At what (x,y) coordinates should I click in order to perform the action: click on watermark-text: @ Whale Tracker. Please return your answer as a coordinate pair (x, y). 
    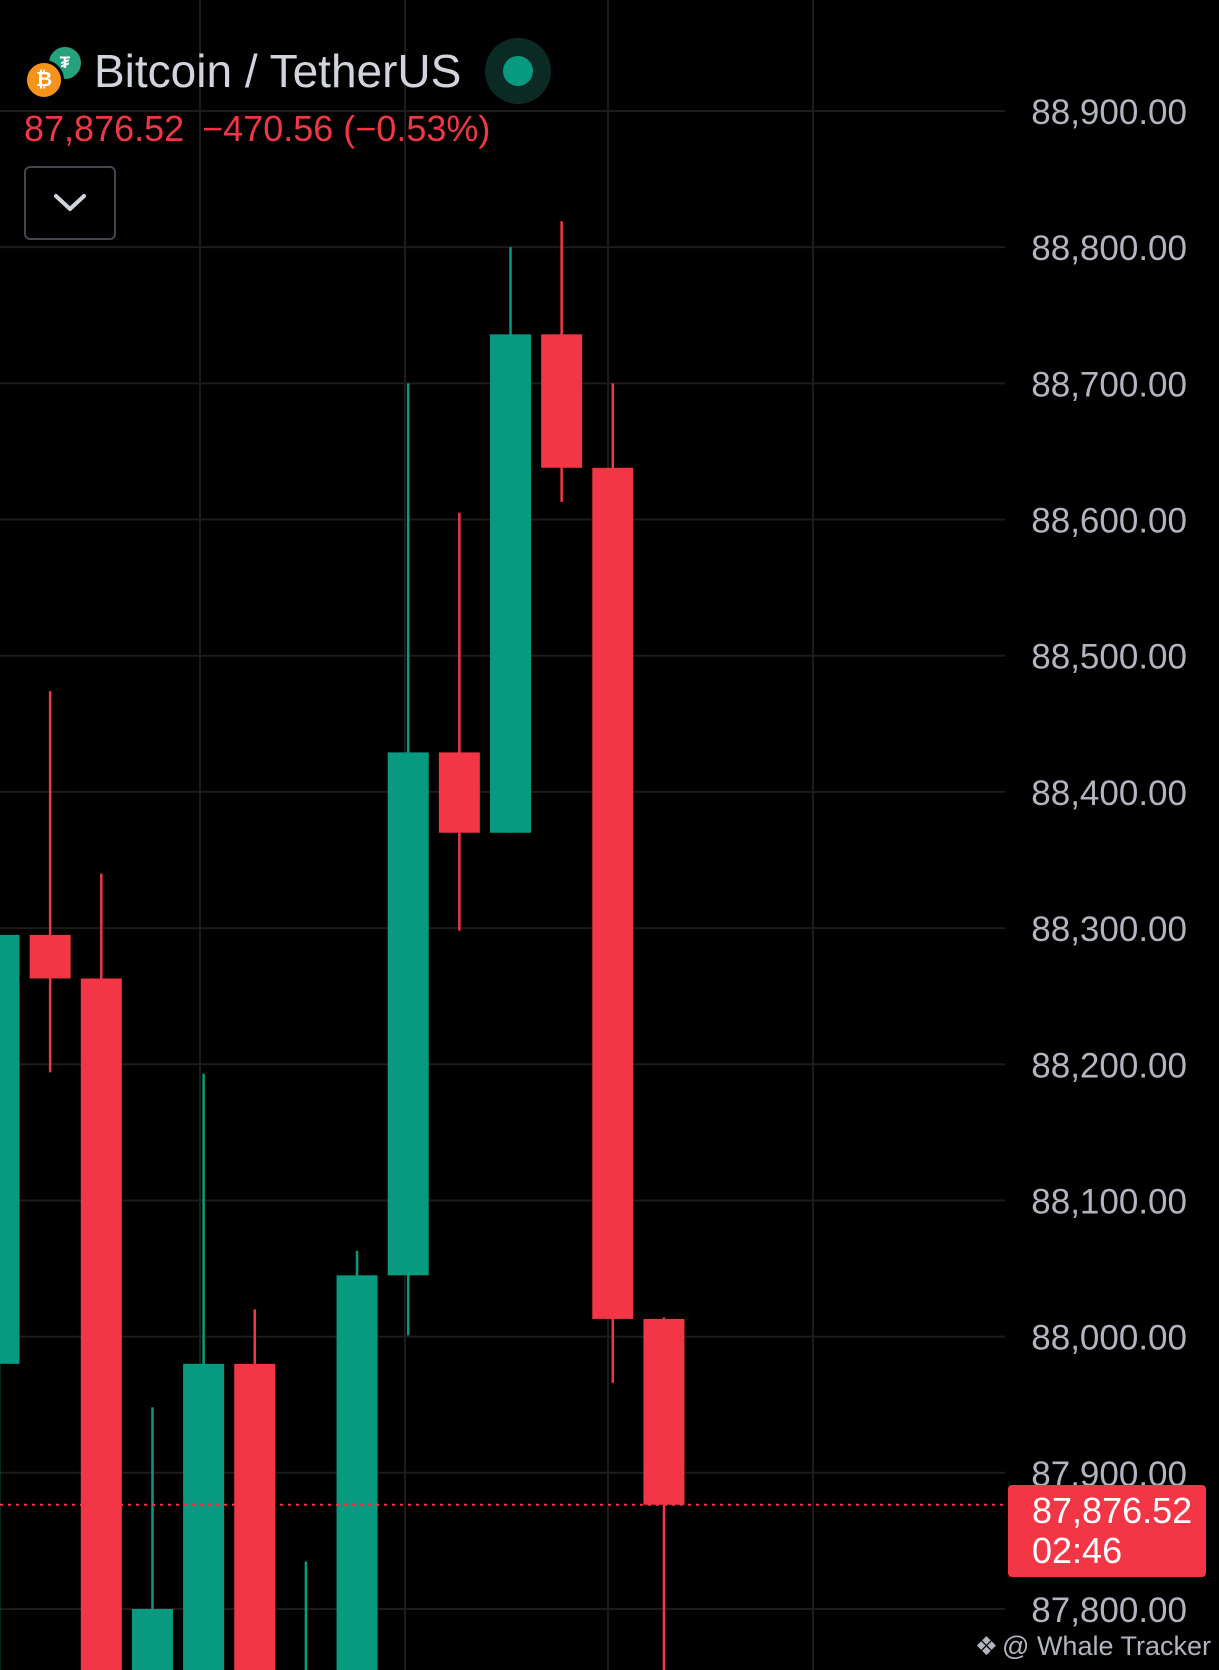
    Looking at the image, I should click on (1106, 1646).